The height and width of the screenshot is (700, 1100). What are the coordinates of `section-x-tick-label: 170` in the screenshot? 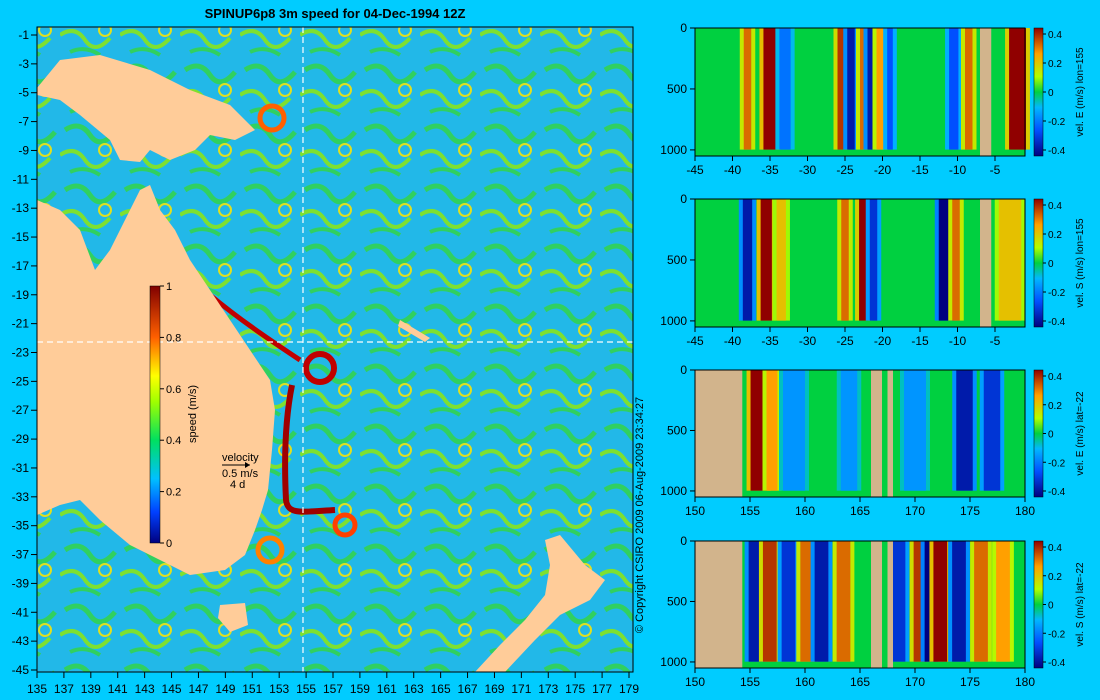 It's located at (915, 511).